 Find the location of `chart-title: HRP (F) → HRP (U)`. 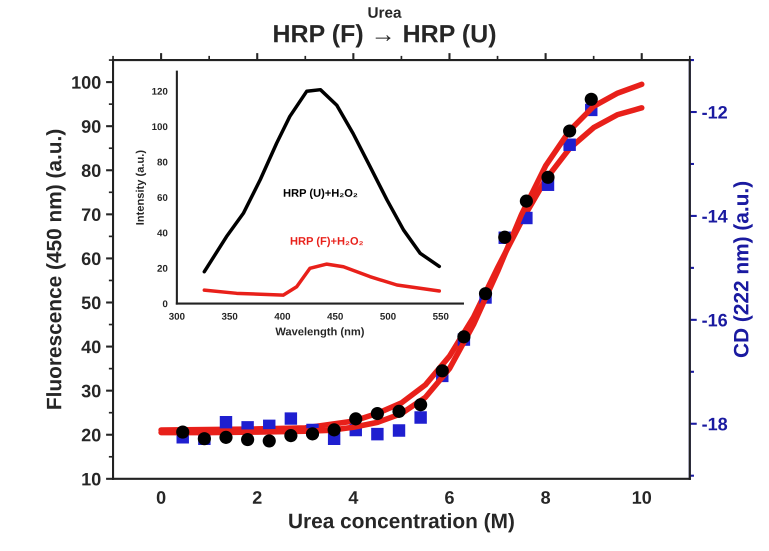

chart-title: HRP (F) → HRP (U) is located at coordinates (385, 36).